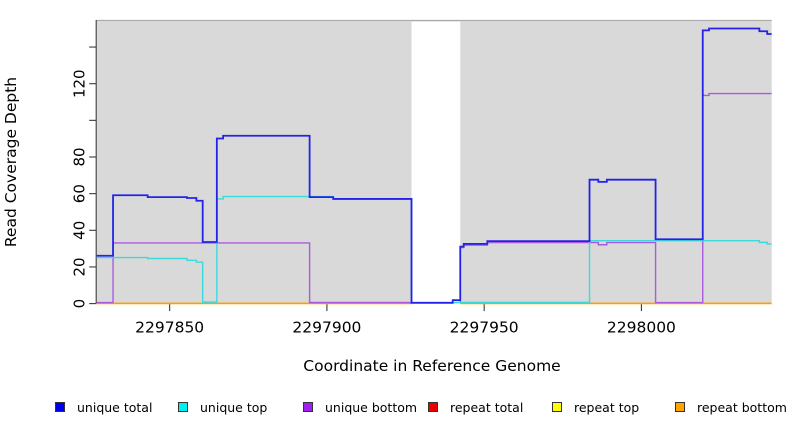  Describe the element at coordinates (80, 266) in the screenshot. I see `y-tick-label: 20` at that location.